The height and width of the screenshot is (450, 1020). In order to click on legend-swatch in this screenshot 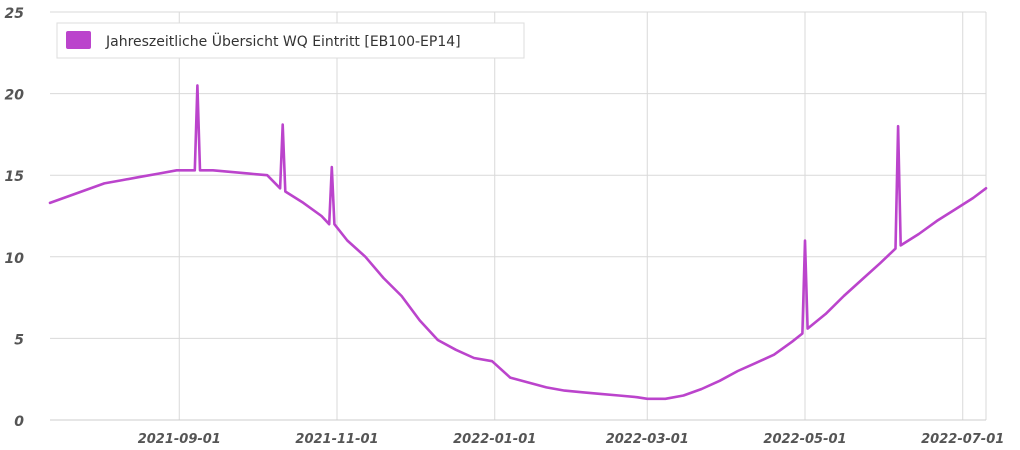, I will do `click(78, 40)`.